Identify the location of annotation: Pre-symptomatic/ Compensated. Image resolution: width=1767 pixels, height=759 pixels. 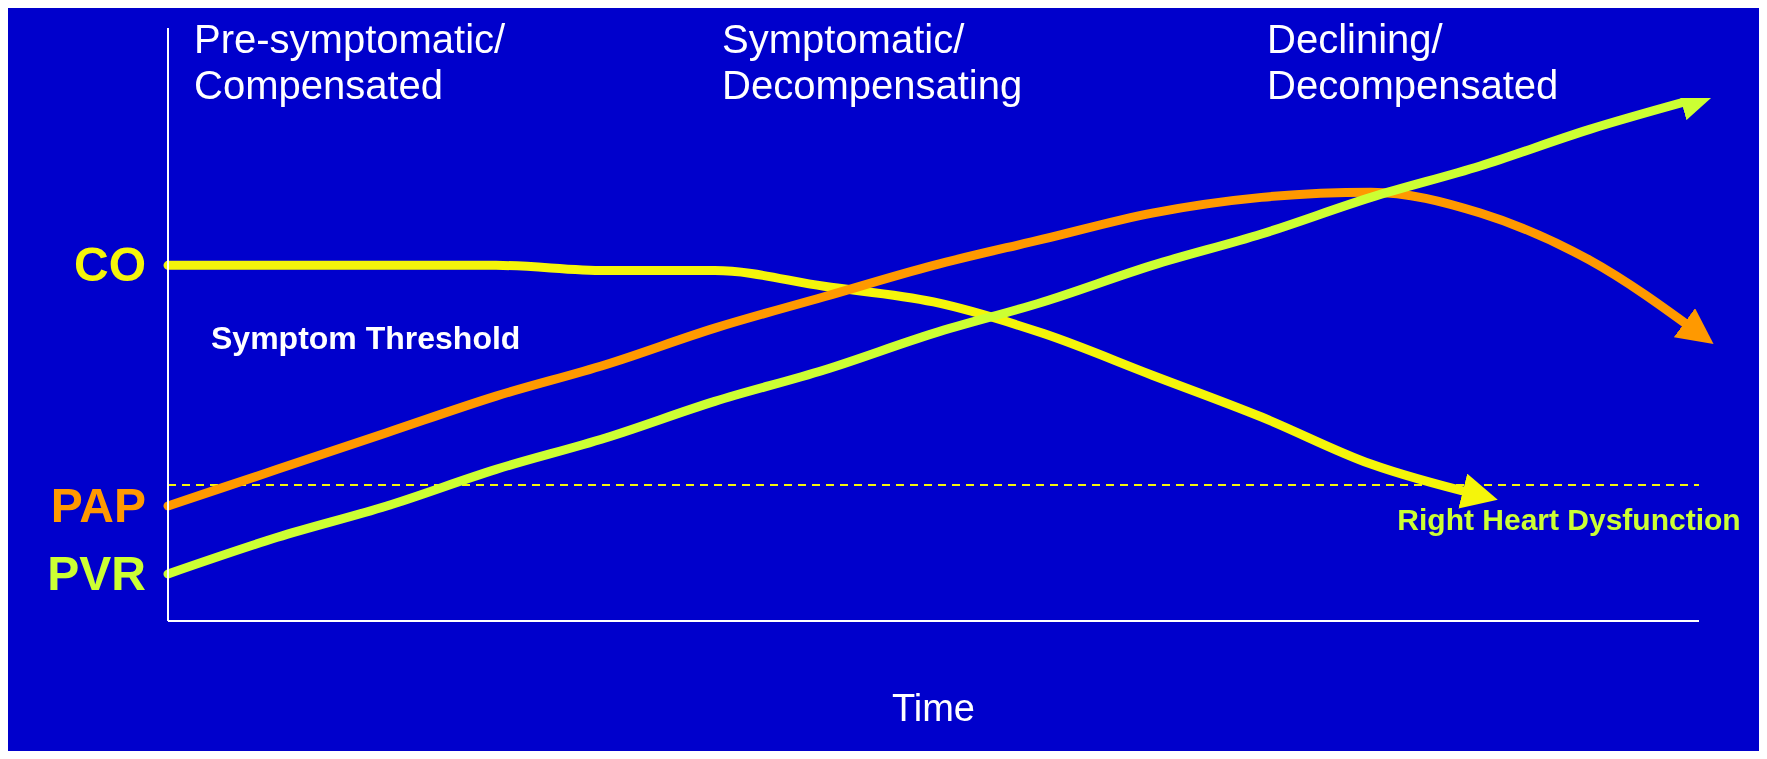
(350, 62).